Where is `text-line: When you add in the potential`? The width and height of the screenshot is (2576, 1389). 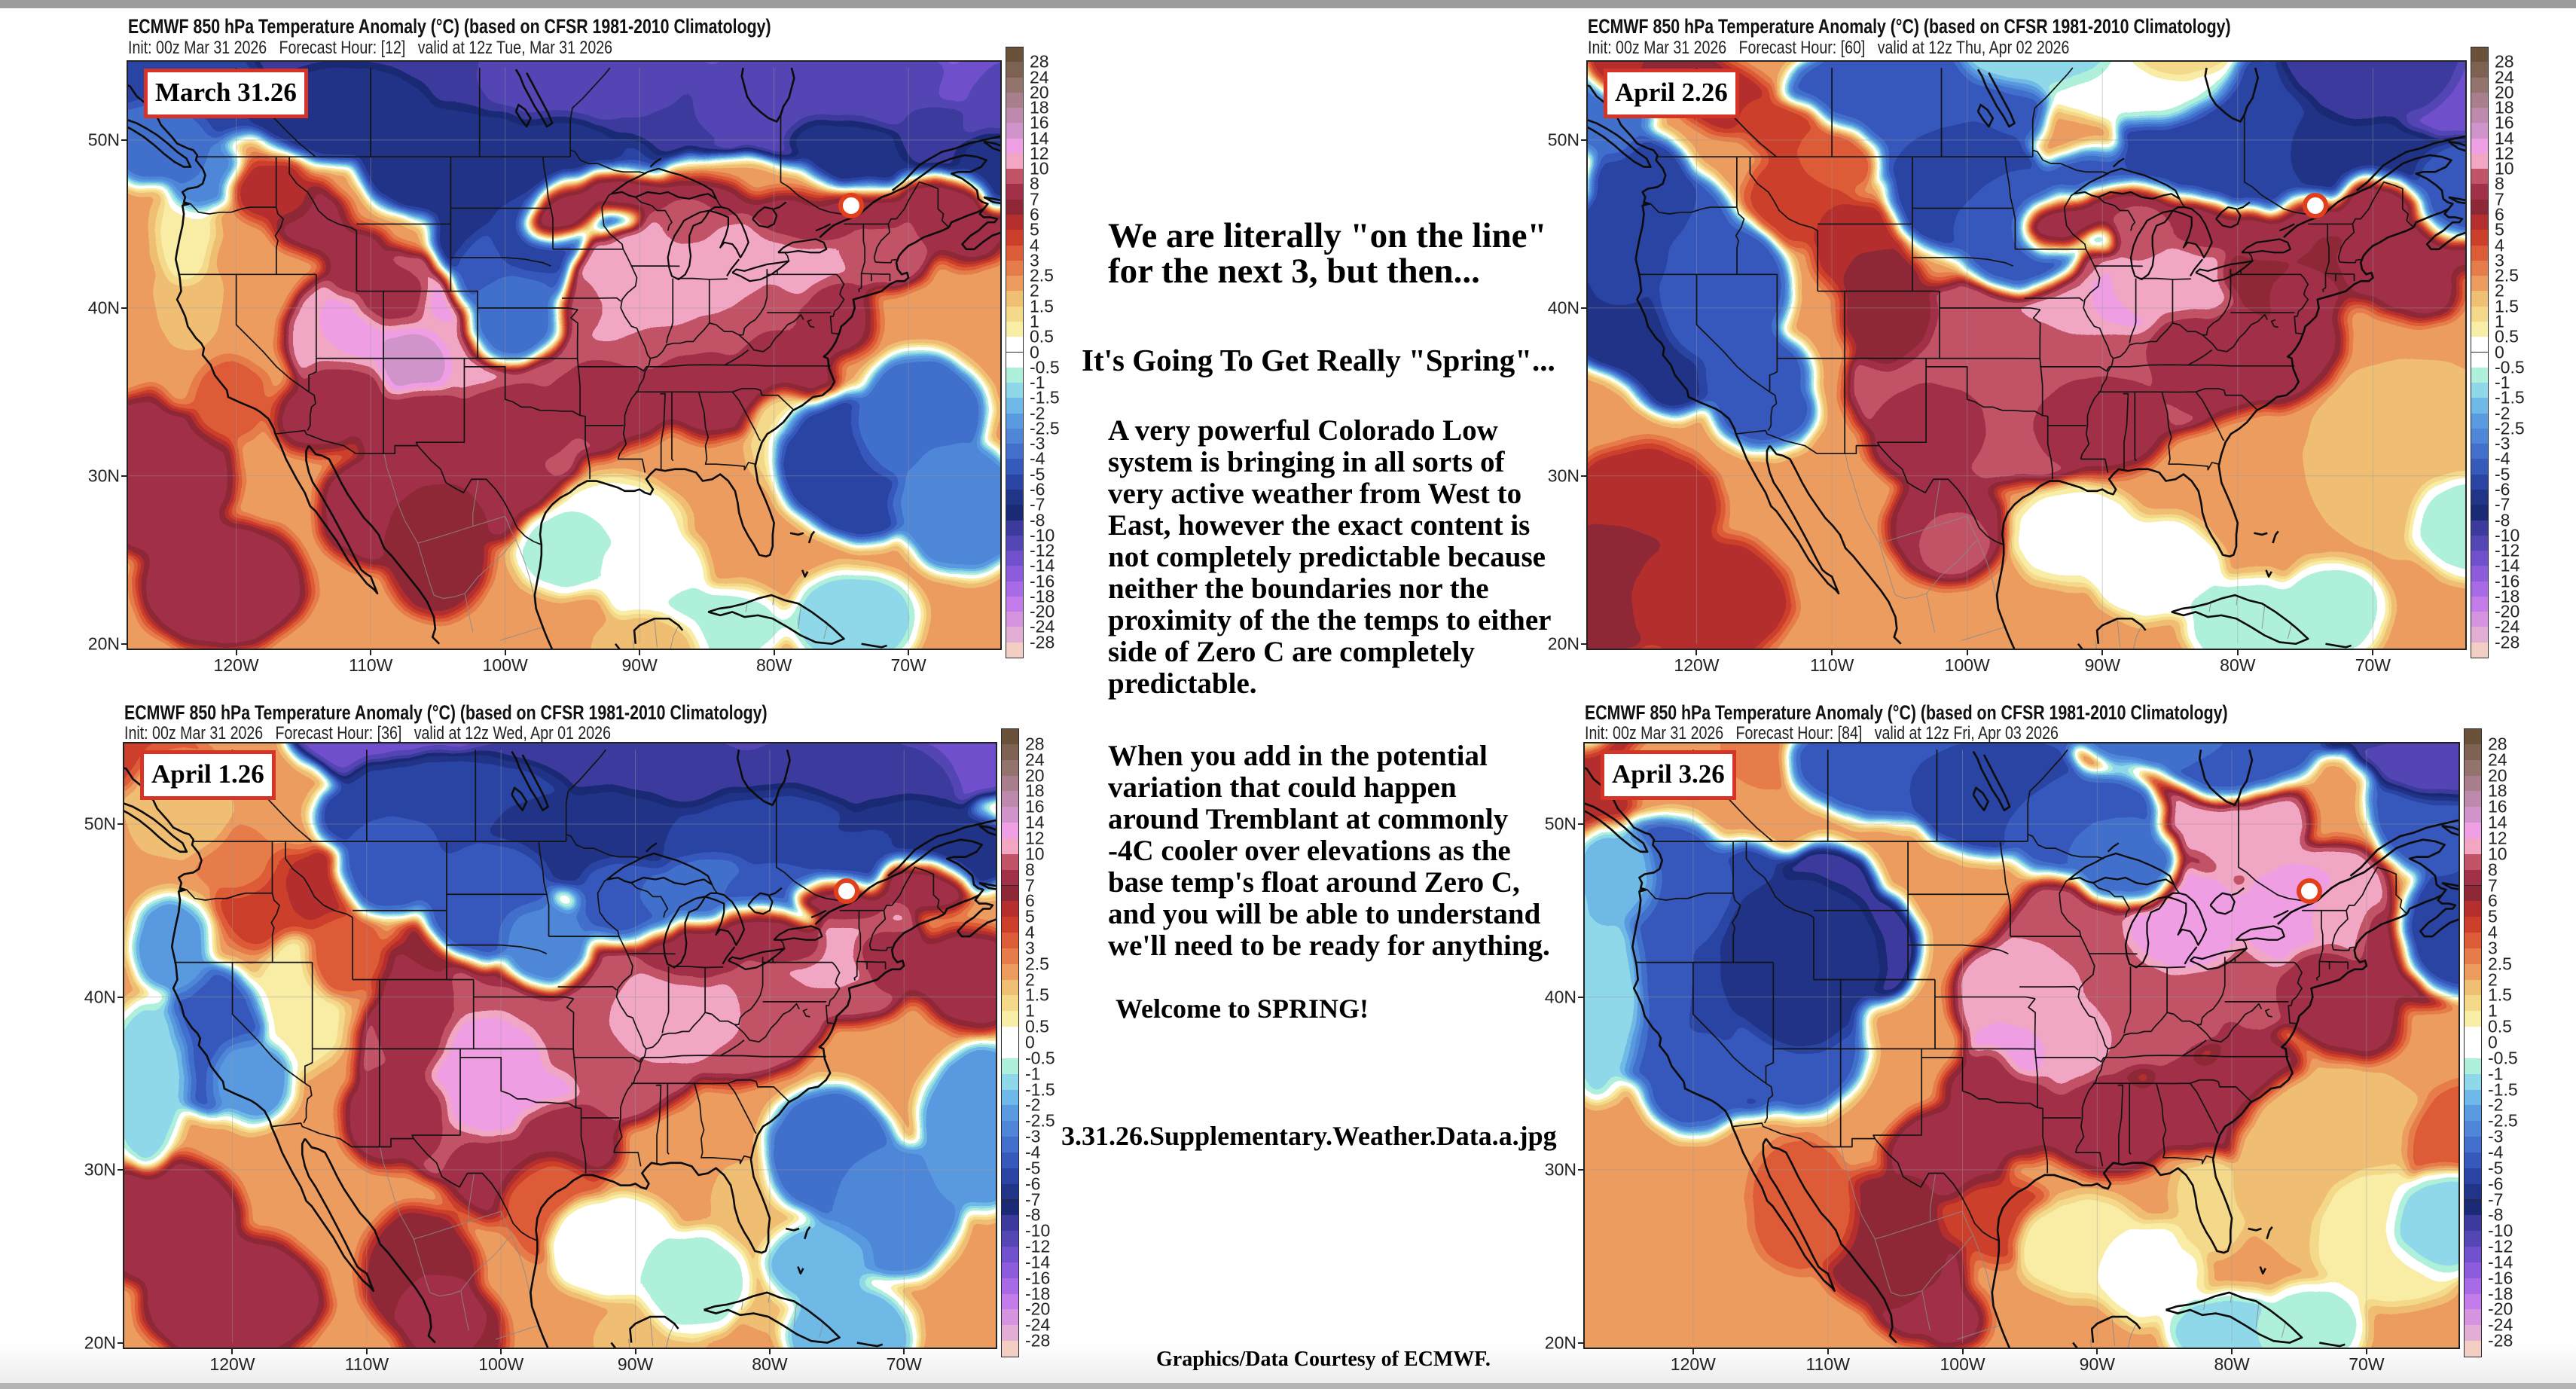
text-line: When you add in the potential is located at coordinates (1298, 756).